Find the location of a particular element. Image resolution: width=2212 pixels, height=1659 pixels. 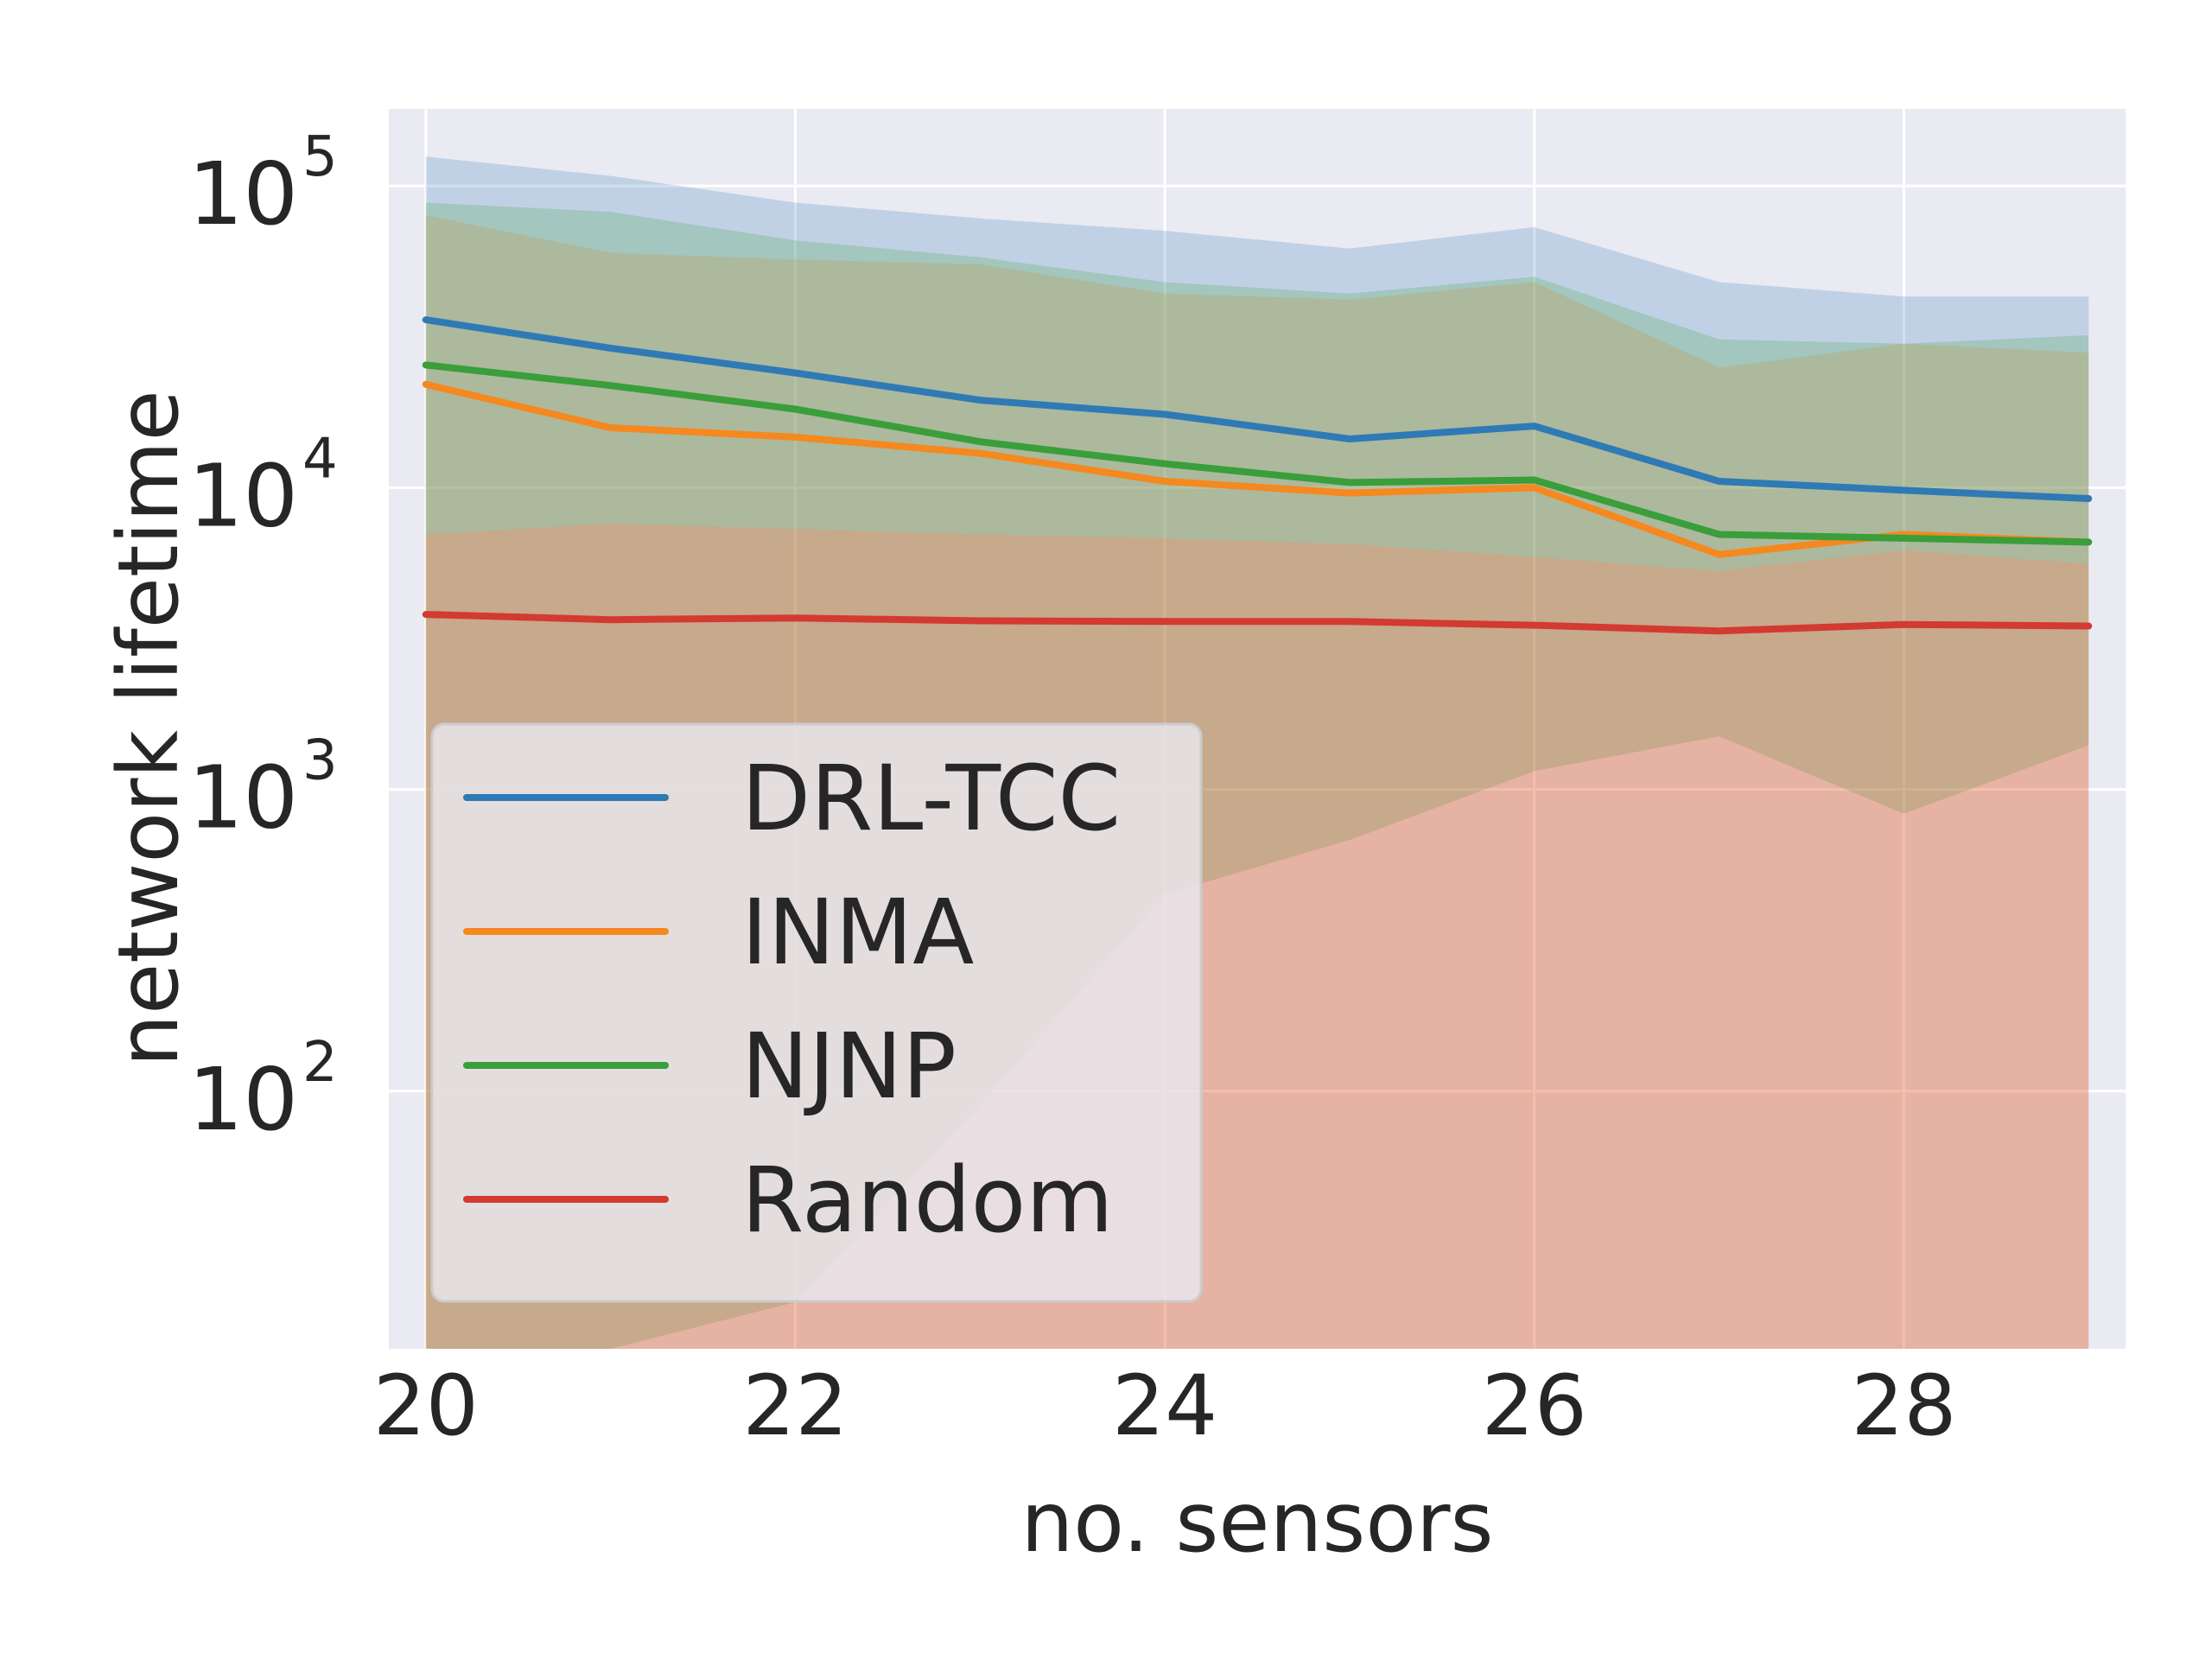

x-tick-label-22: 22 is located at coordinates (795, 1405).